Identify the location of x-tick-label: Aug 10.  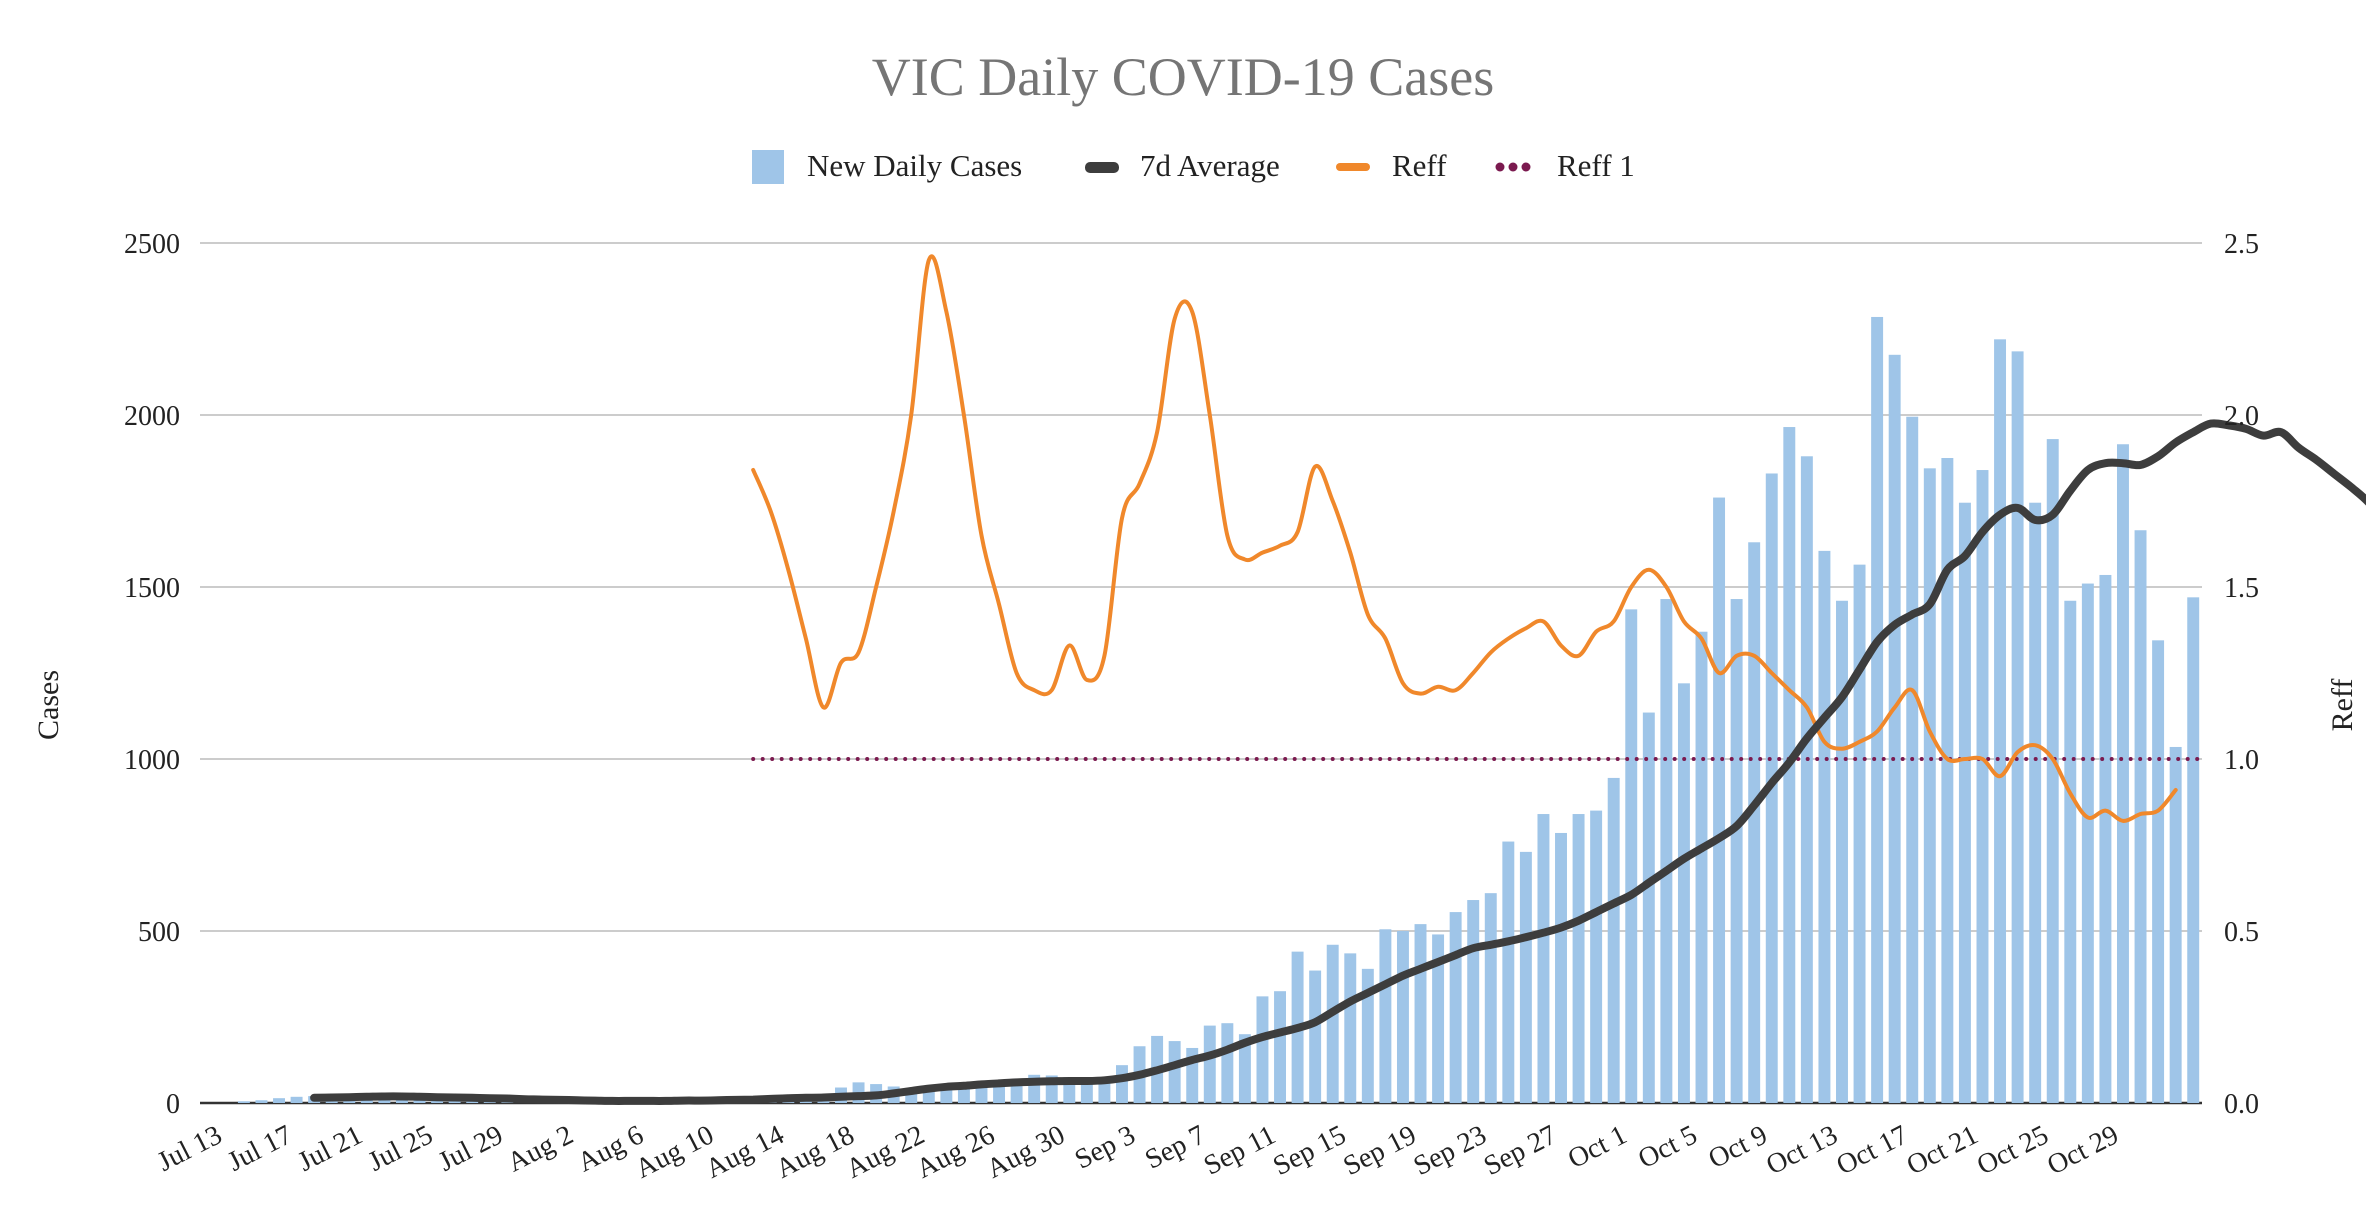
(675, 1151).